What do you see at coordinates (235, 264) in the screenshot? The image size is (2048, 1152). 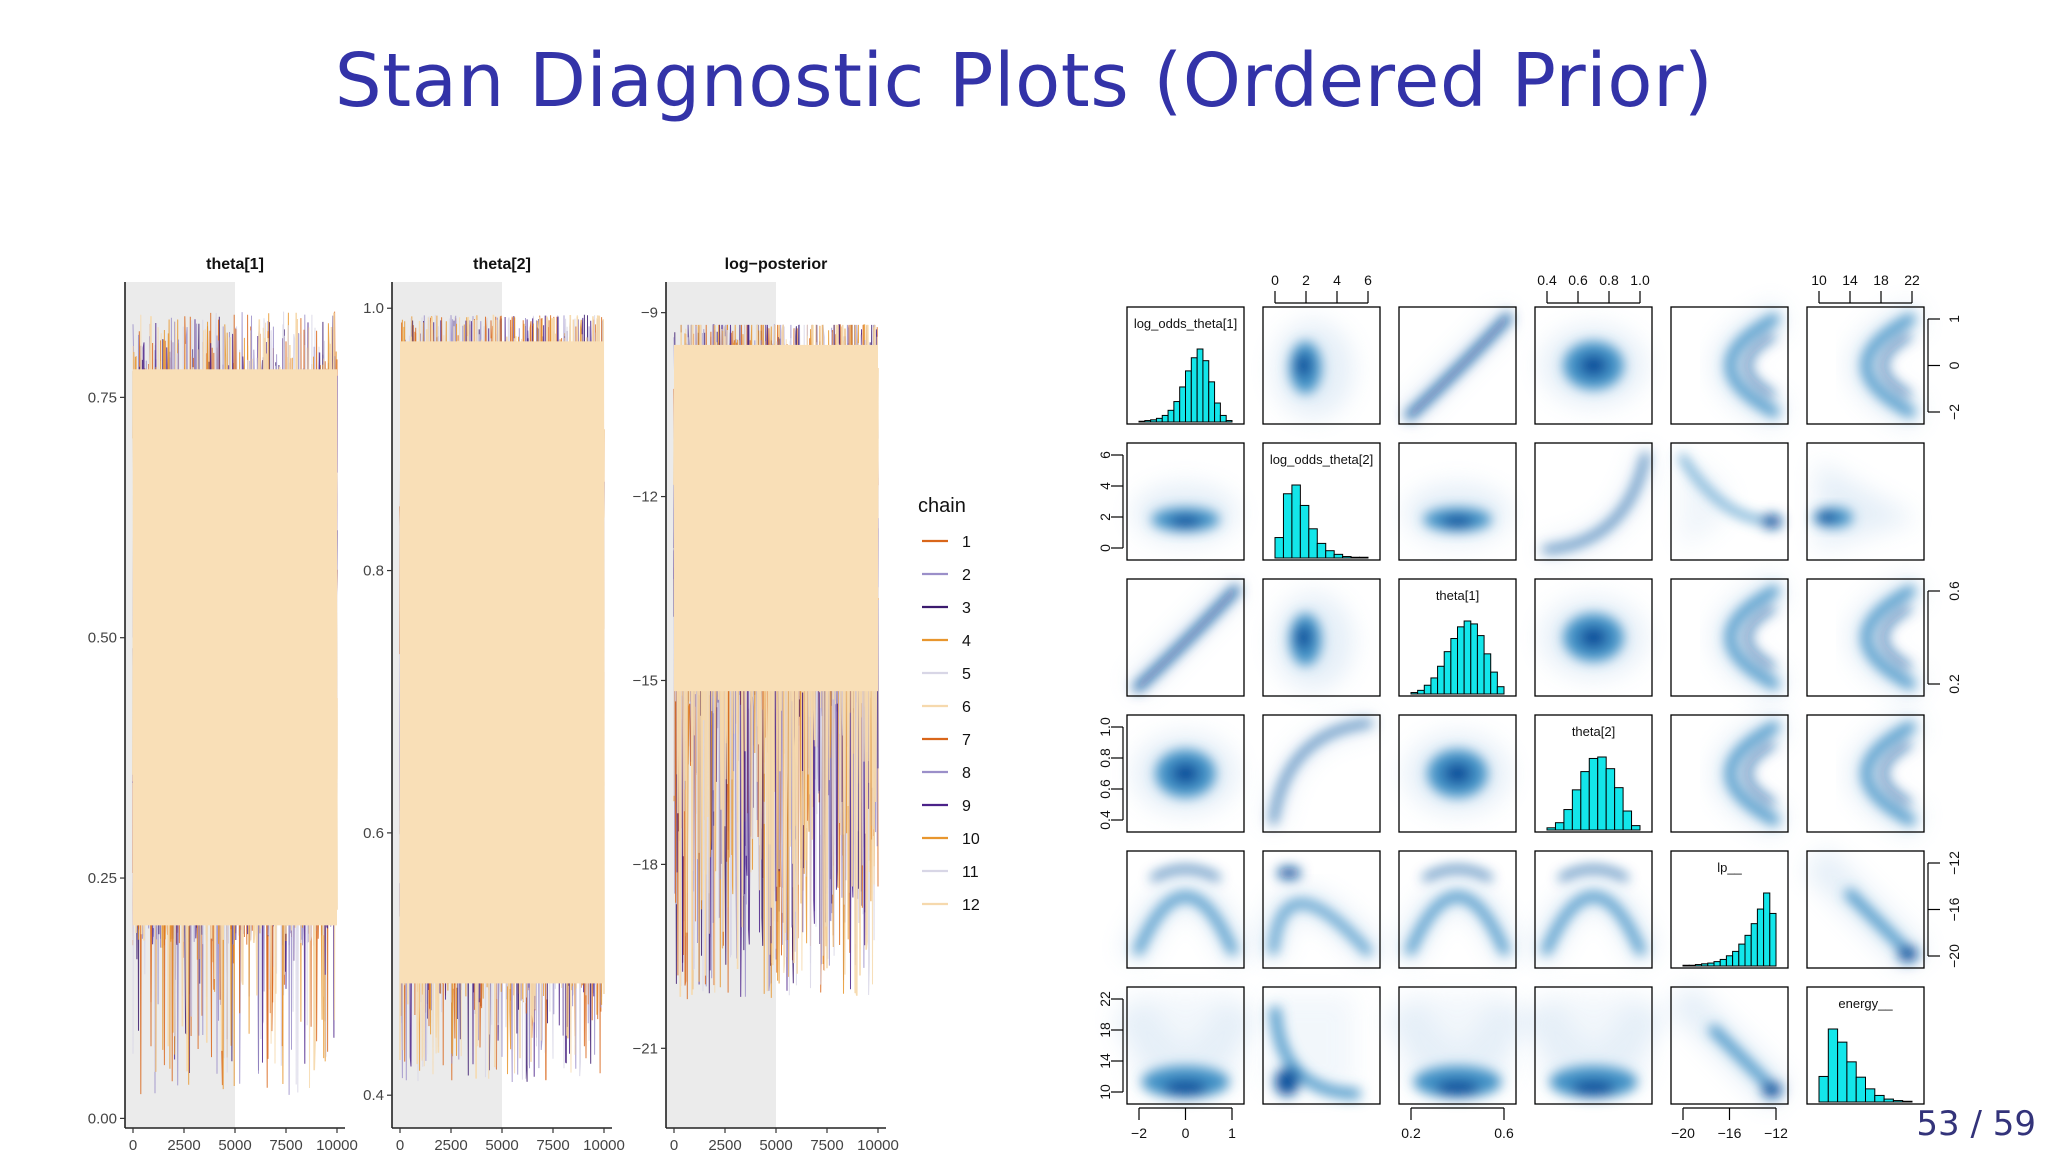 I see `trace-title: theta[1]` at bounding box center [235, 264].